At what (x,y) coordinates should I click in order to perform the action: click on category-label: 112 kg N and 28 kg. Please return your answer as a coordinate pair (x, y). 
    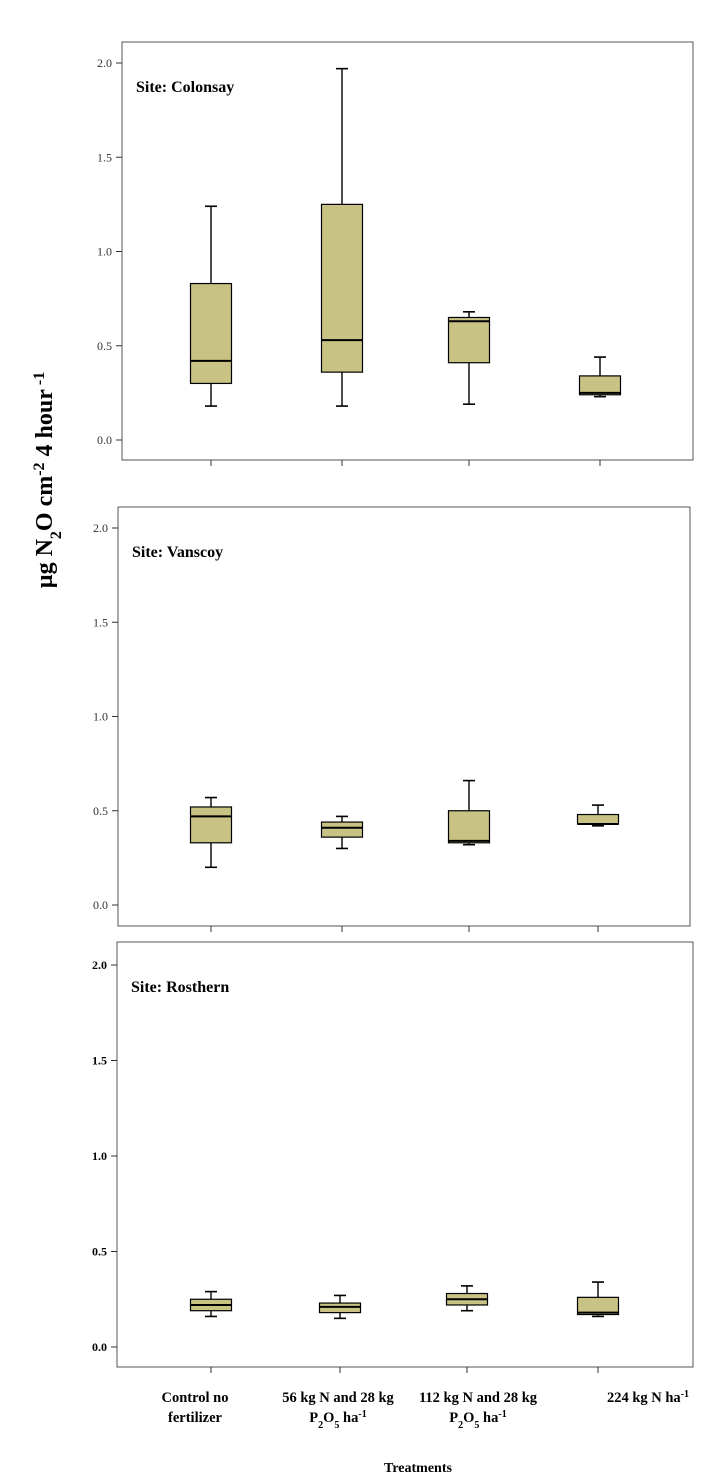
    Looking at the image, I should click on (478, 1398).